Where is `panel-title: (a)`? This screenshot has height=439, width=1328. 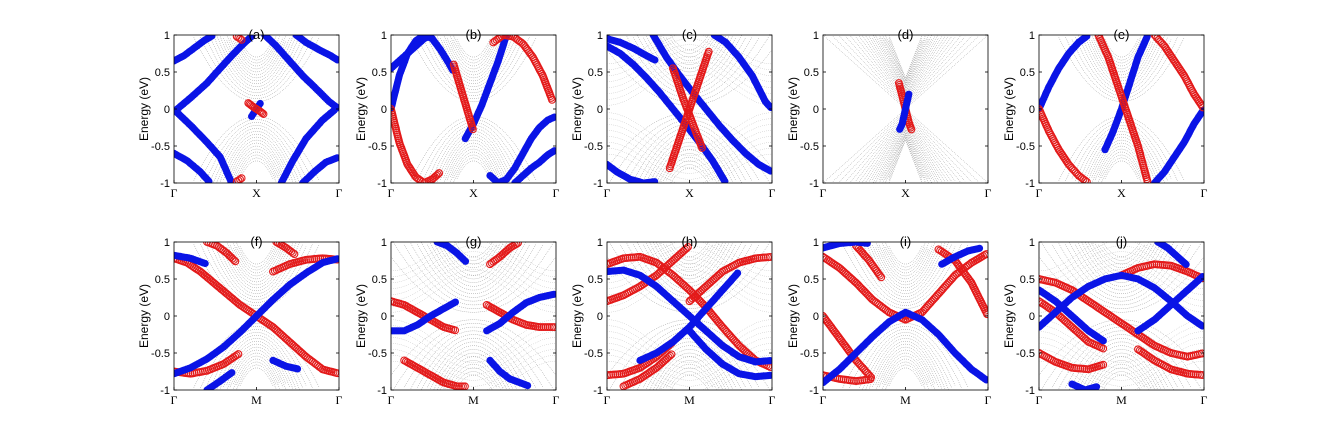 panel-title: (a) is located at coordinates (257, 34).